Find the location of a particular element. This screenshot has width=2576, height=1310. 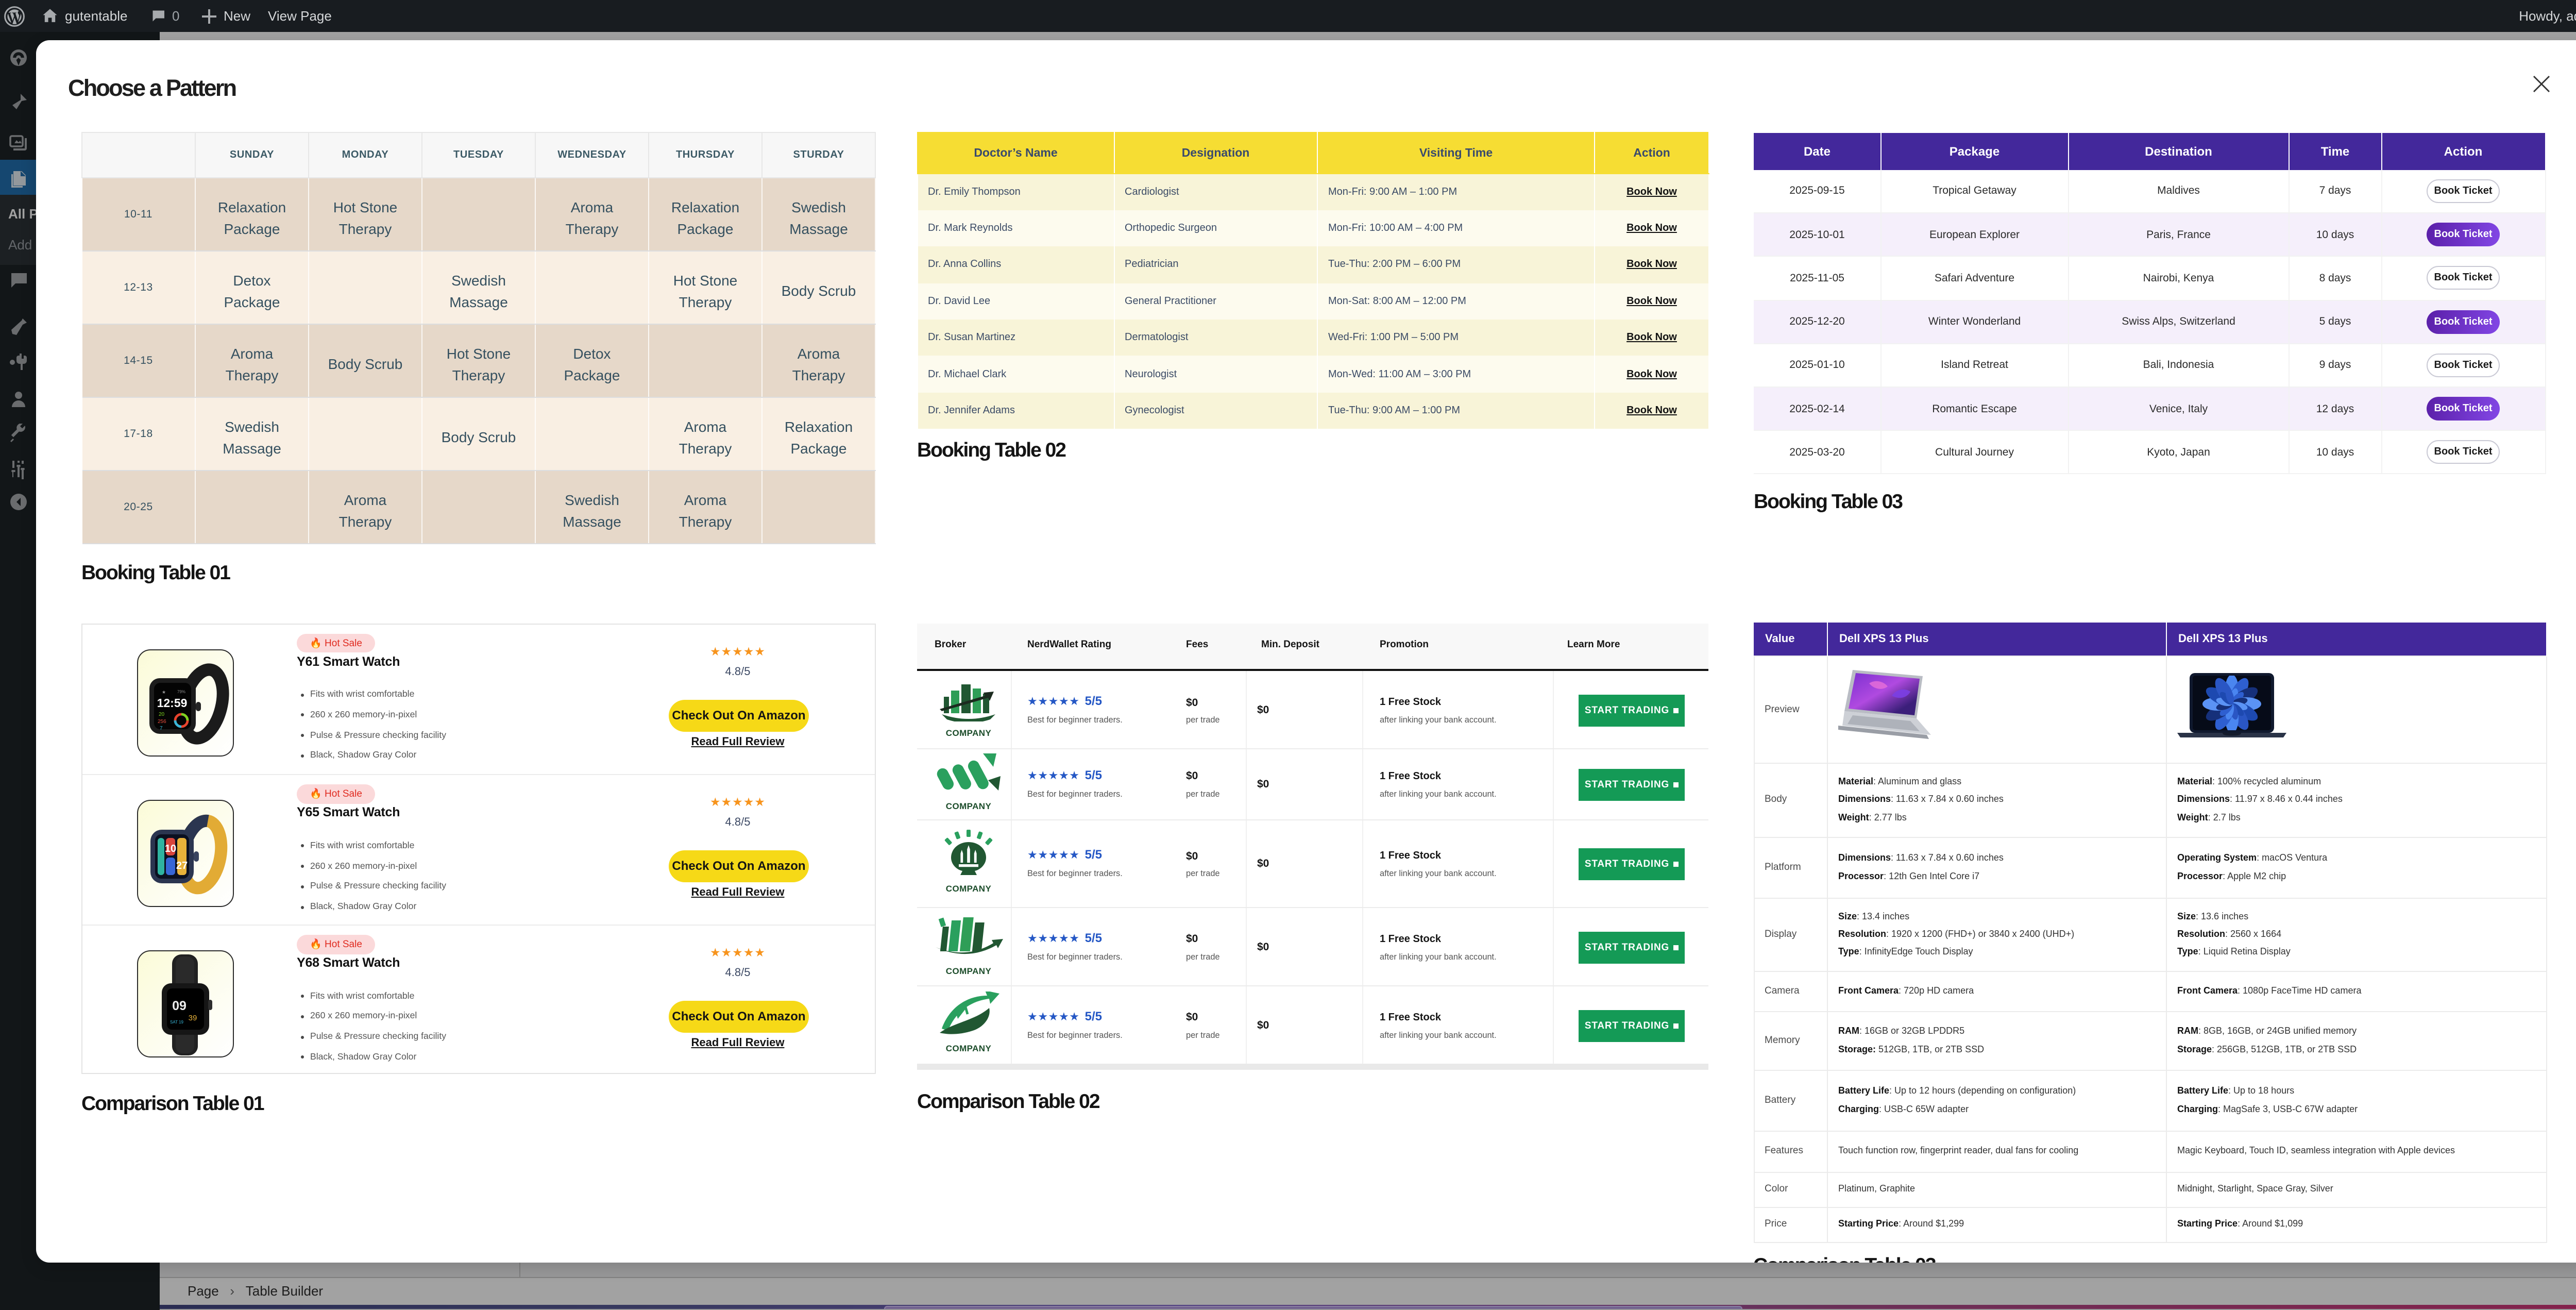

svg-text: 10 is located at coordinates (170, 849).